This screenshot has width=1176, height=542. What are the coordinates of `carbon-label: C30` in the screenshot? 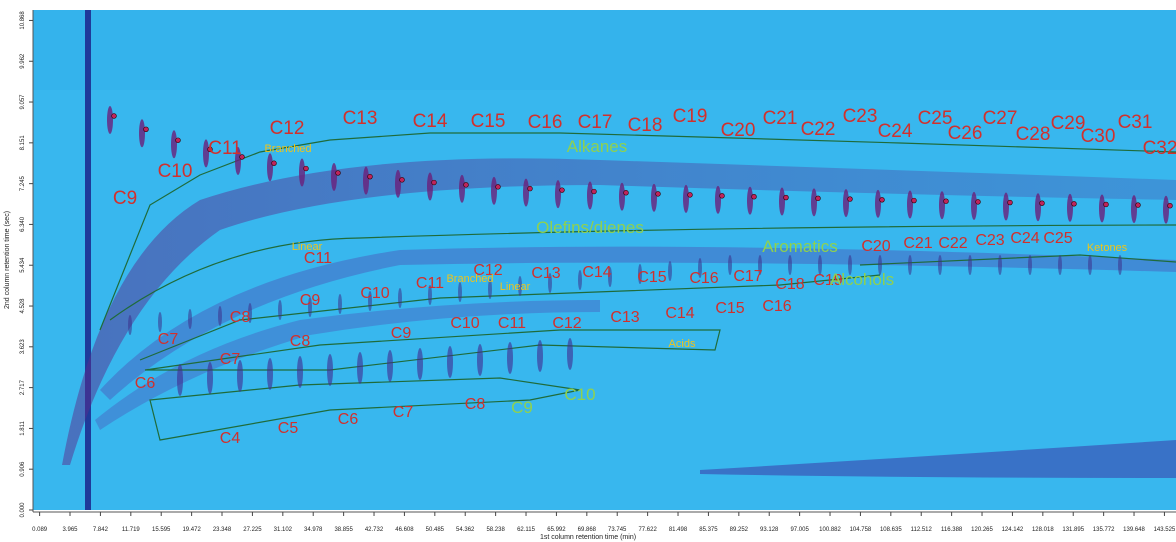 It's located at (1098, 136).